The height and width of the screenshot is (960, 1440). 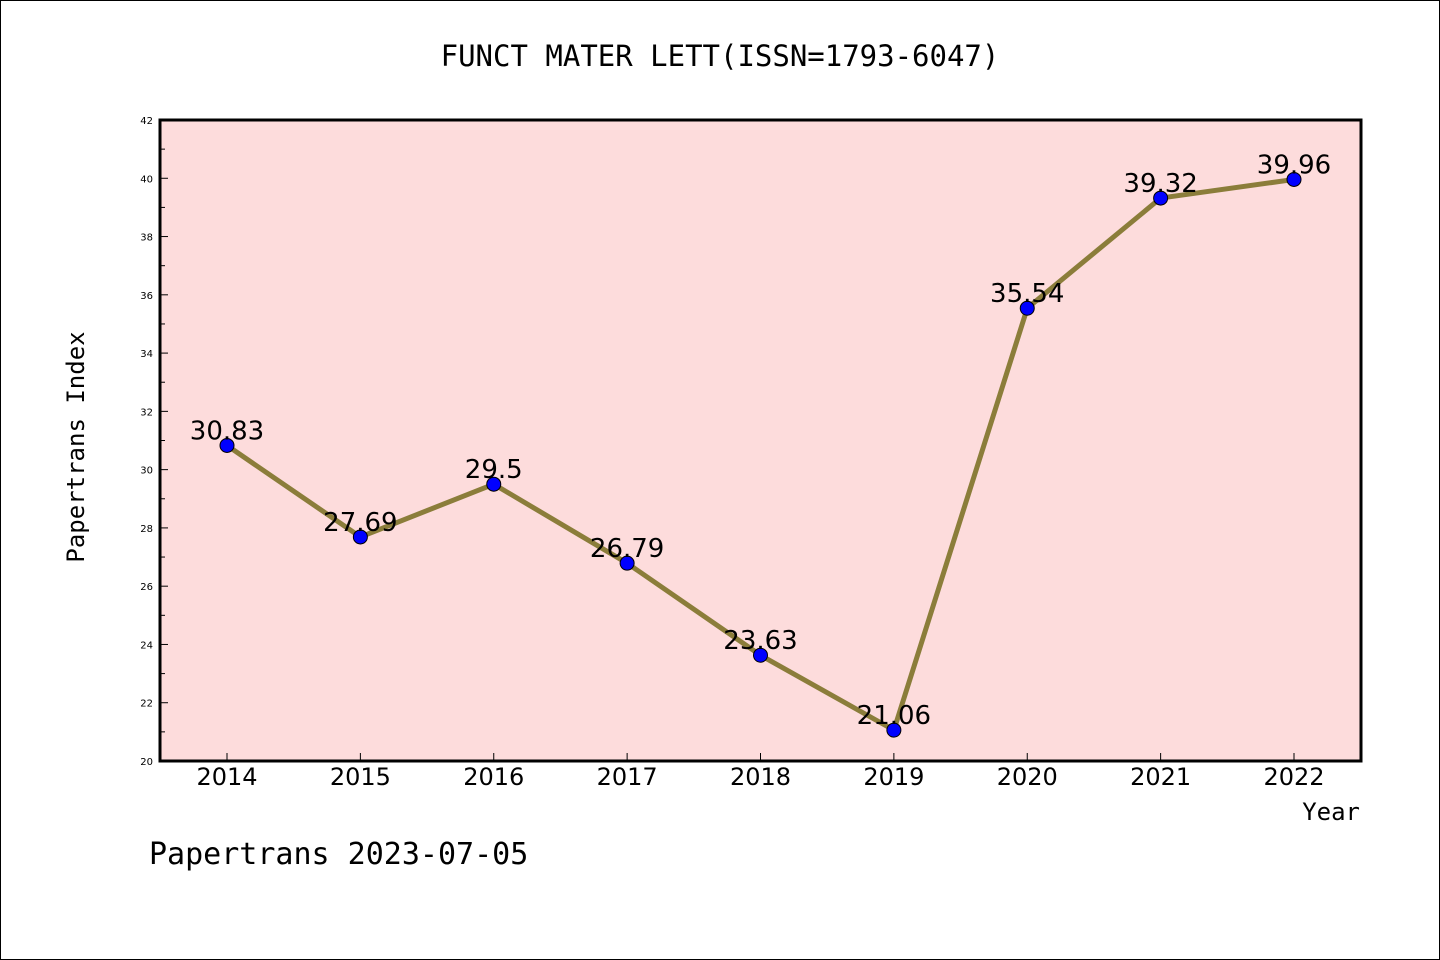 I want to click on data-label: 39.32, so click(x=1160, y=184).